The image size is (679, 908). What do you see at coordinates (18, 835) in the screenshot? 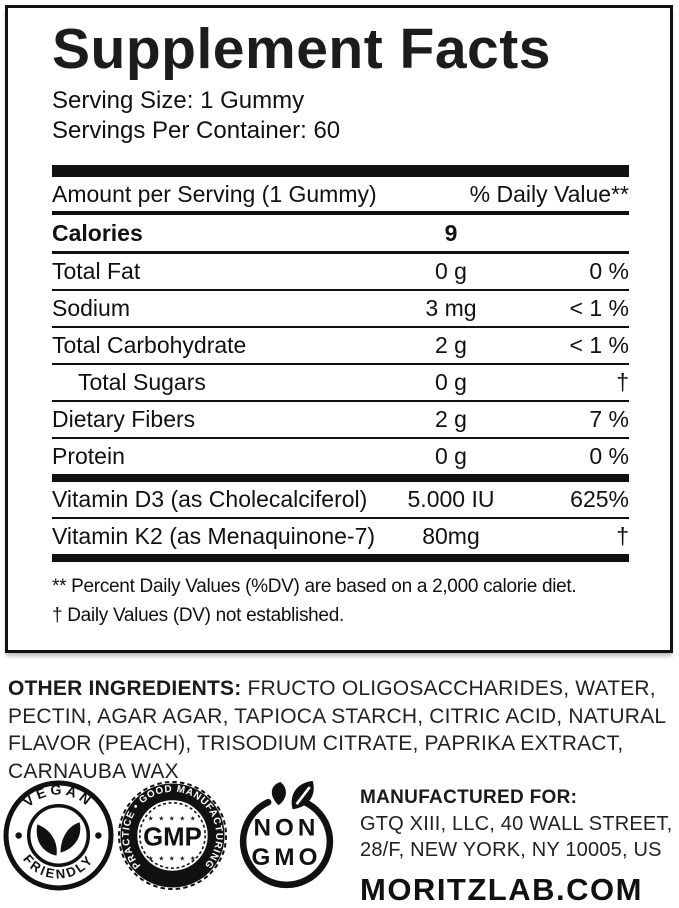
I see `dot-left` at bounding box center [18, 835].